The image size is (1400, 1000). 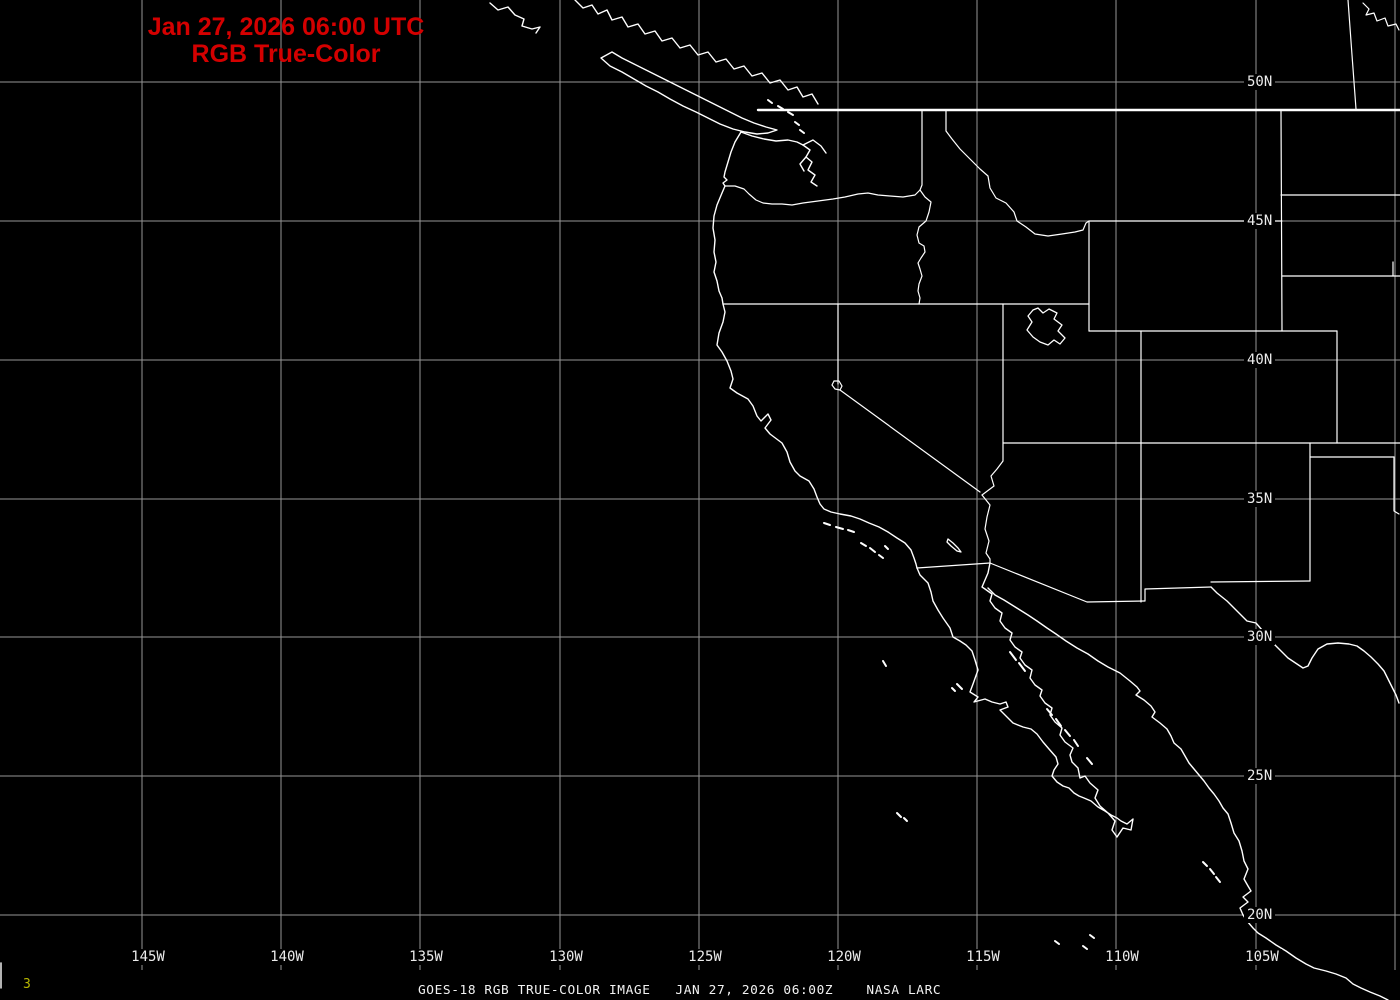 What do you see at coordinates (844, 957) in the screenshot?
I see `longitude-label: 120W` at bounding box center [844, 957].